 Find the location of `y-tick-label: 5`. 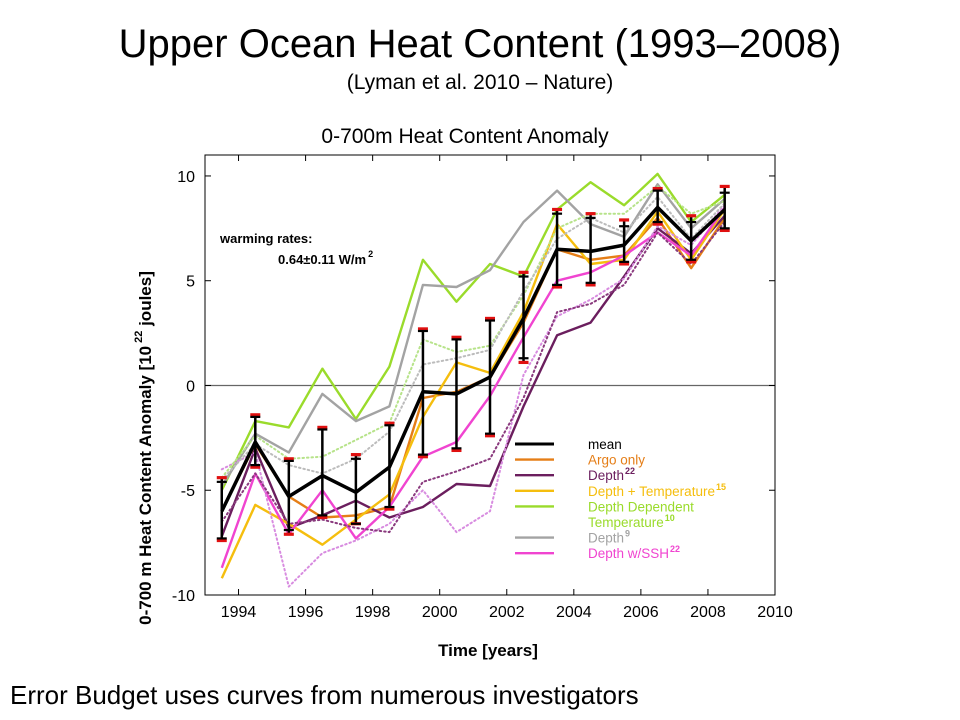

y-tick-label: 5 is located at coordinates (190, 282).